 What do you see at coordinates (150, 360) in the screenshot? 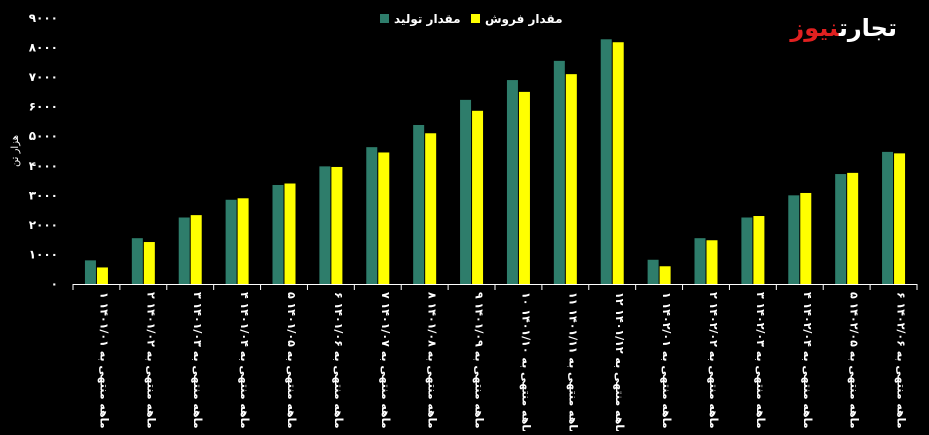
I see `x-tick-label: ۲ ماهه منتهی به ۱۴۰۱/۰۲` at bounding box center [150, 360].